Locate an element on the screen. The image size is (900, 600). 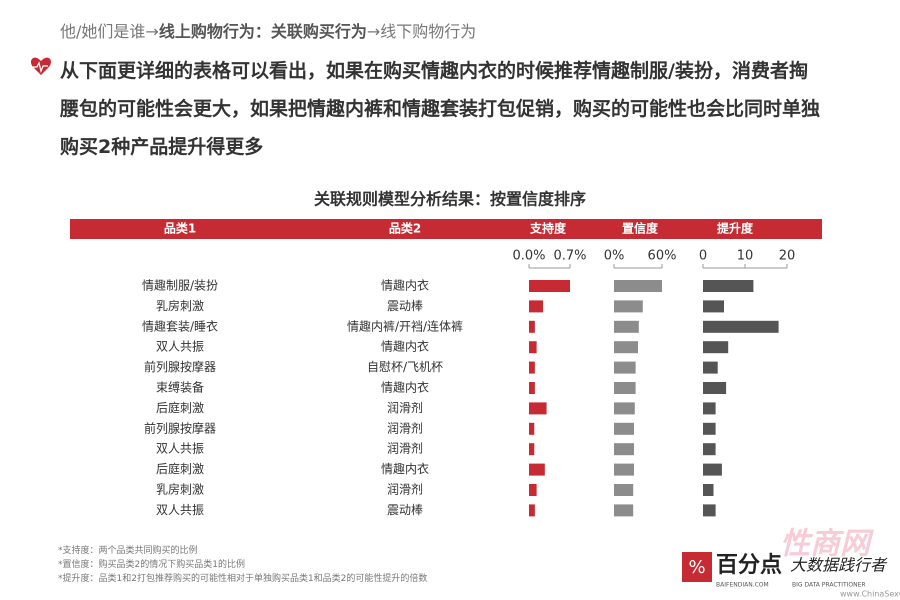
tick-label: 60% is located at coordinates (662, 256).